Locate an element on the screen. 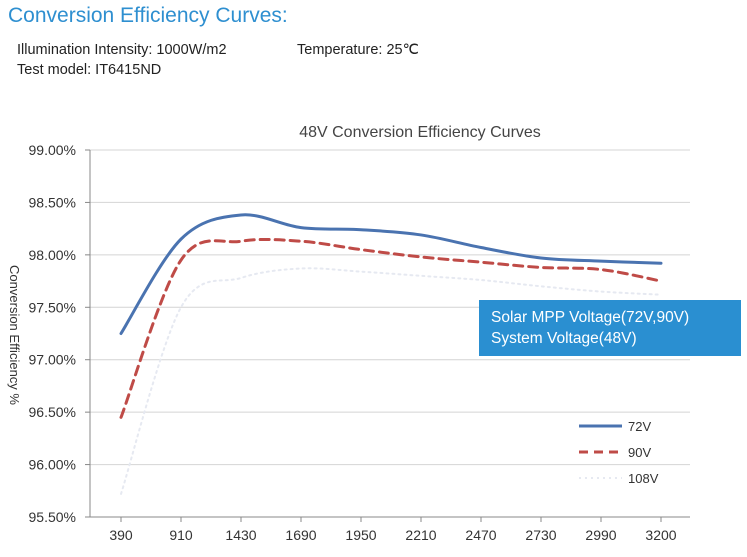  x-tick-label: 1430 is located at coordinates (240, 535).